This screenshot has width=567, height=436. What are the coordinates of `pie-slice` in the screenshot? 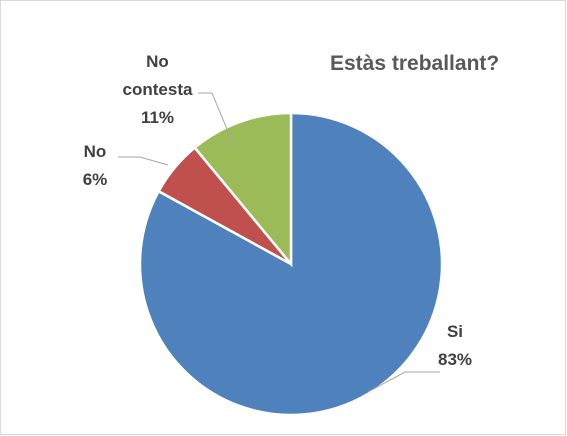 It's located at (242, 189).